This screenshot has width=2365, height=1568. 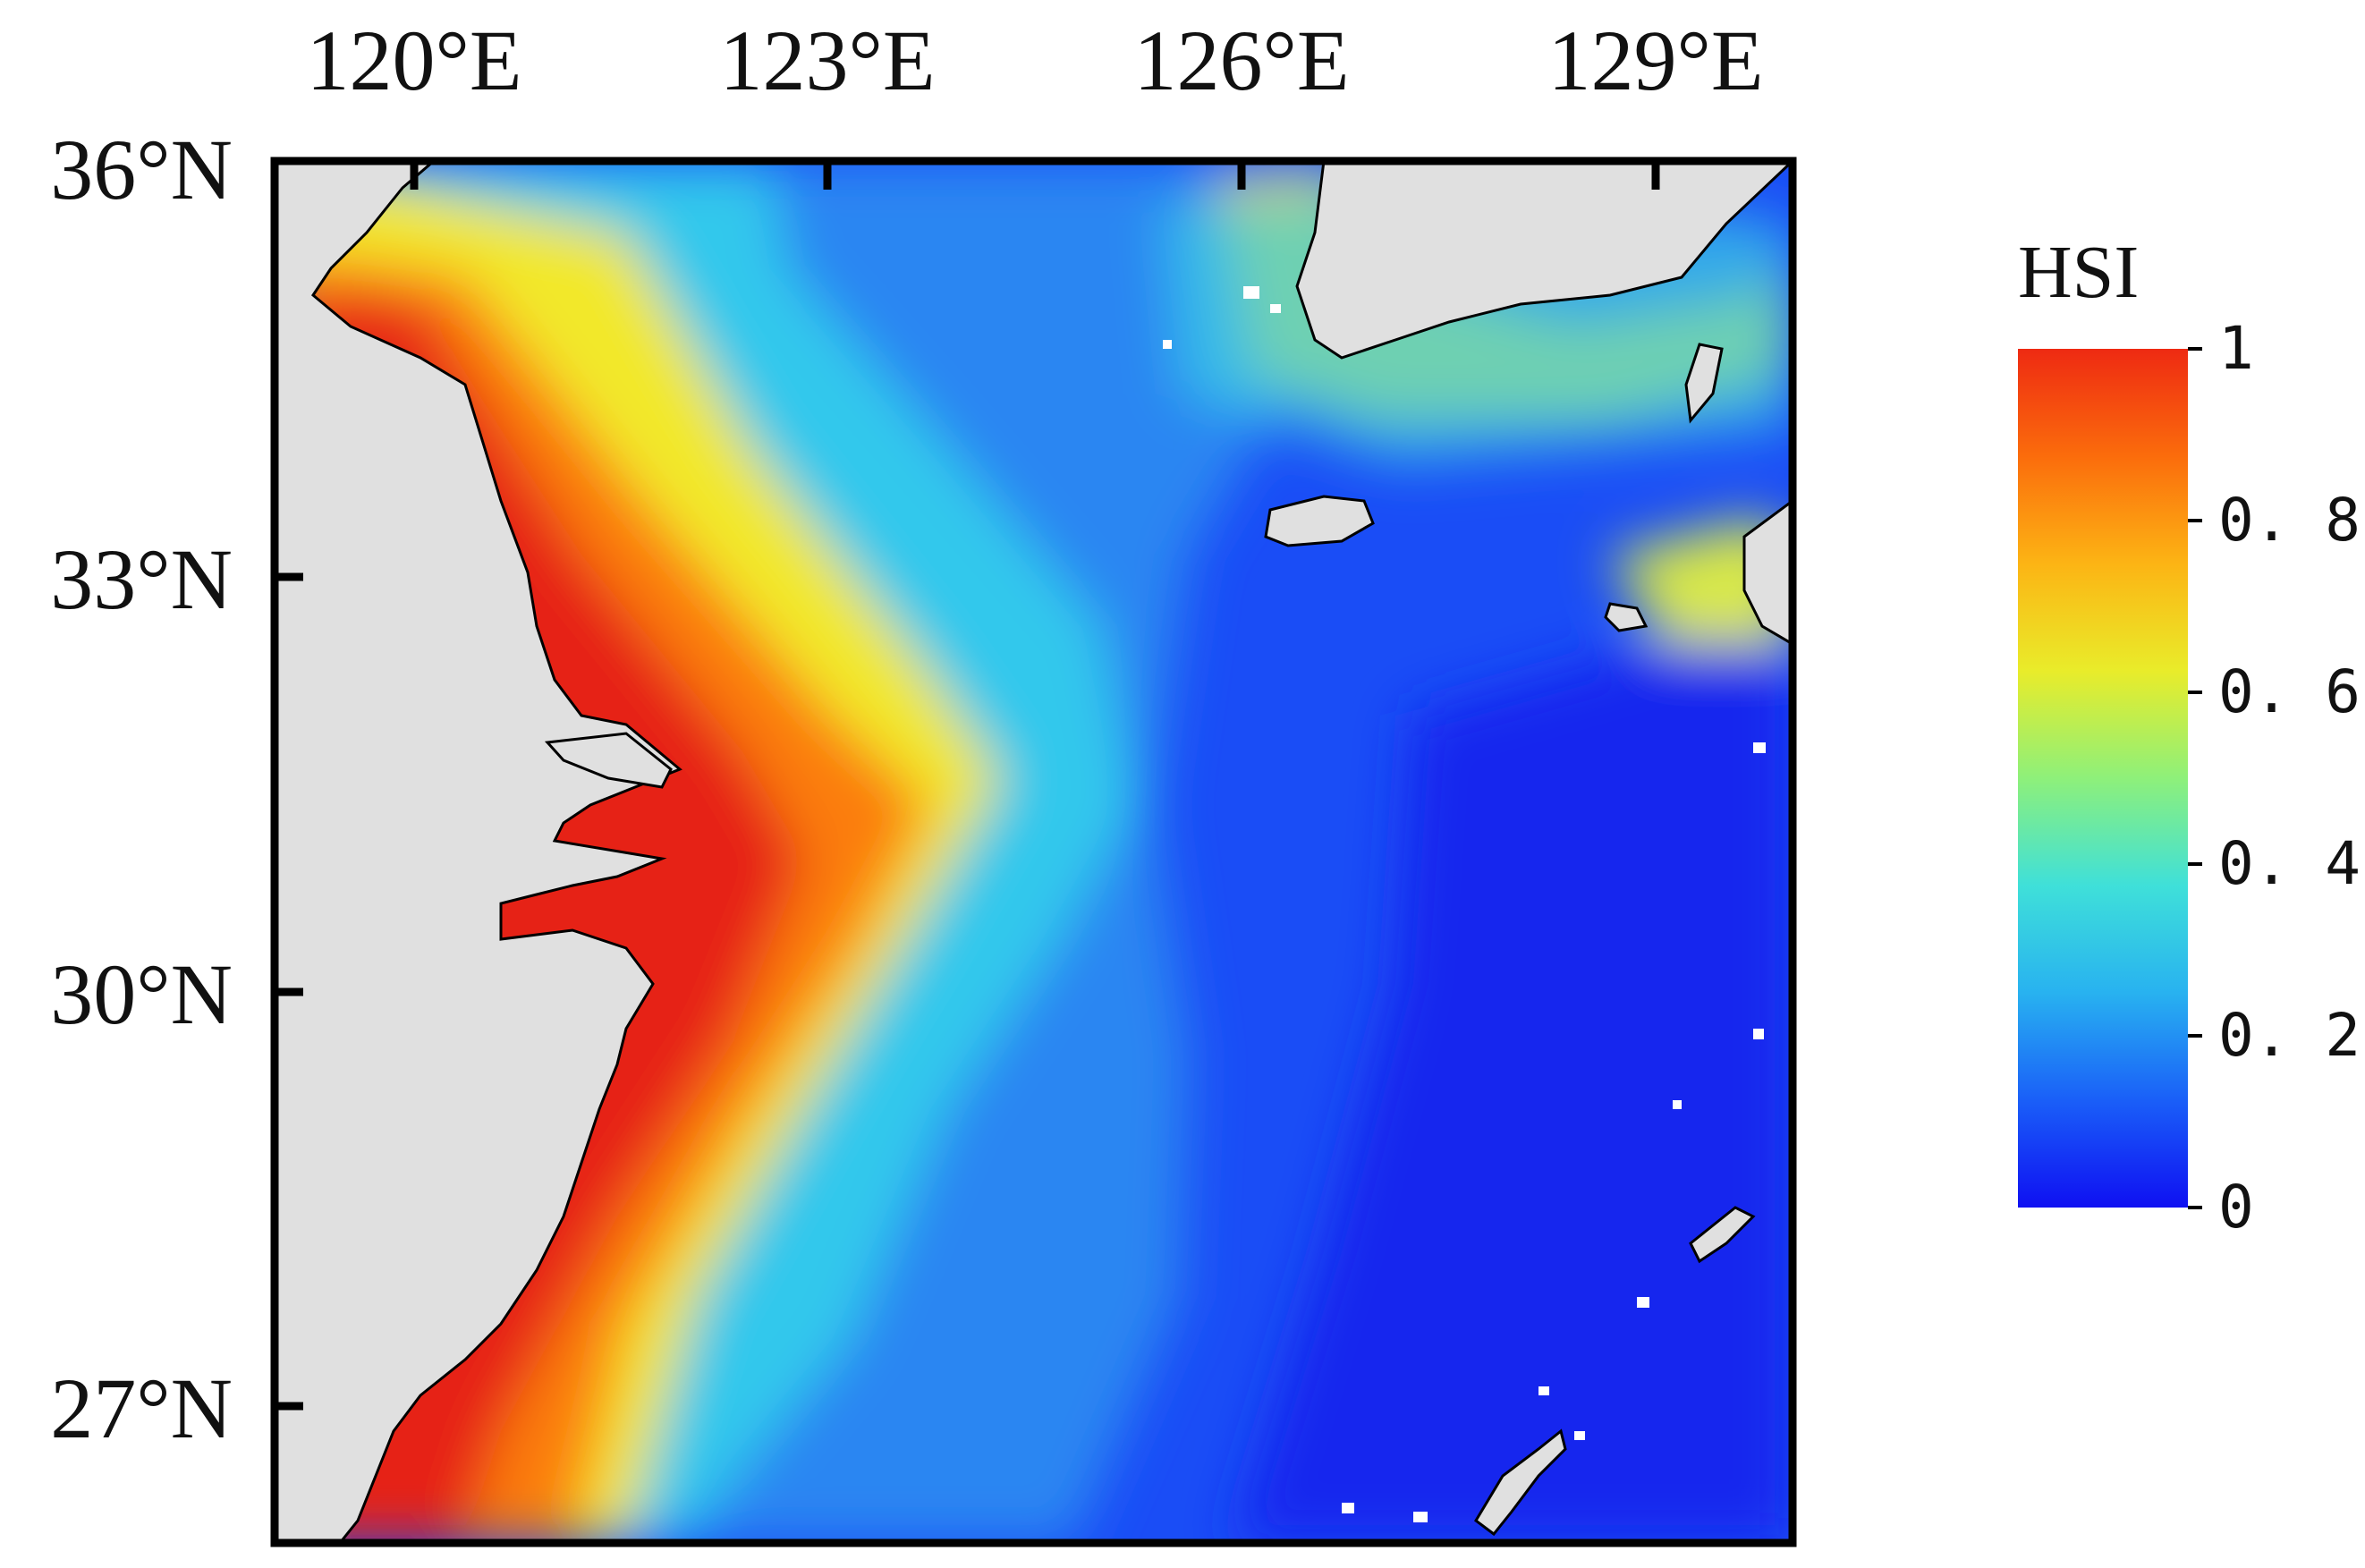 I want to click on colorbar-tick-label: 0, so click(x=2236, y=1207).